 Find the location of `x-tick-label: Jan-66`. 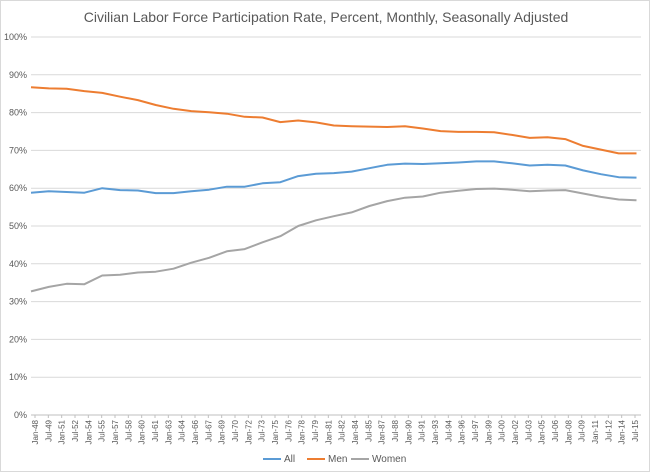

x-tick-label: Jan-66 is located at coordinates (195, 431).